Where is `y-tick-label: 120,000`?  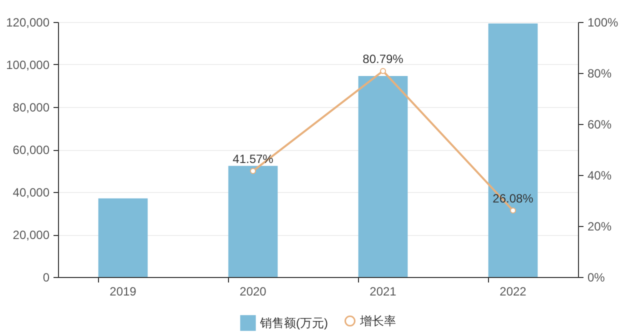 y-tick-label: 120,000 is located at coordinates (28, 23).